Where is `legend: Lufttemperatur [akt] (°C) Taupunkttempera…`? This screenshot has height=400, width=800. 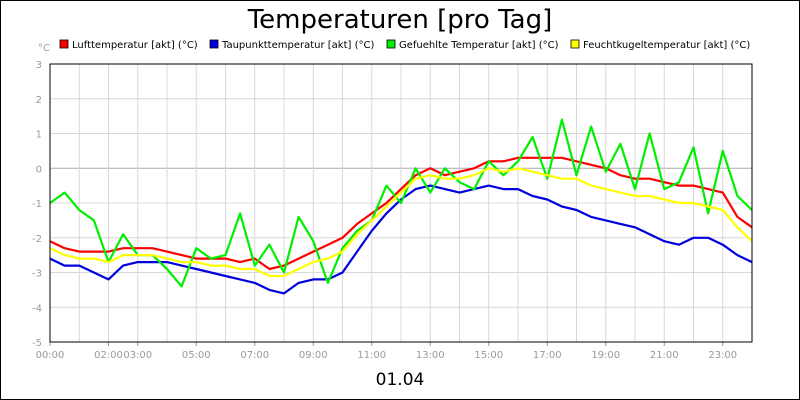 legend: Lufttemperatur [akt] (°C) Taupunkttempera… is located at coordinates (404, 45).